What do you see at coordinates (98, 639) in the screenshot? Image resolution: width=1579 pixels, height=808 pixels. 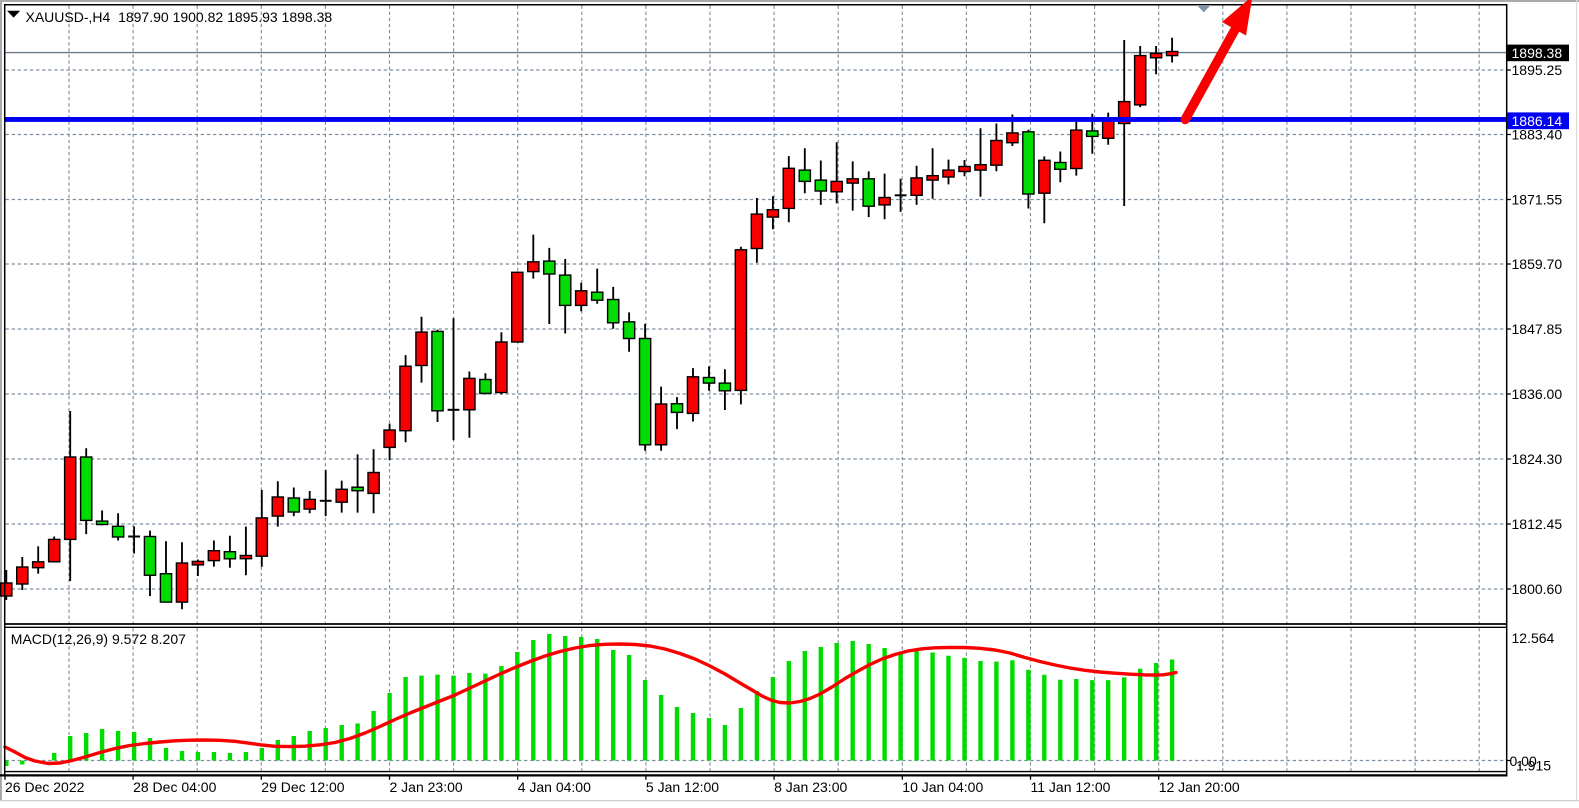 I see `svg-text: MACD(12,26,9) 9.572 8.207` at bounding box center [98, 639].